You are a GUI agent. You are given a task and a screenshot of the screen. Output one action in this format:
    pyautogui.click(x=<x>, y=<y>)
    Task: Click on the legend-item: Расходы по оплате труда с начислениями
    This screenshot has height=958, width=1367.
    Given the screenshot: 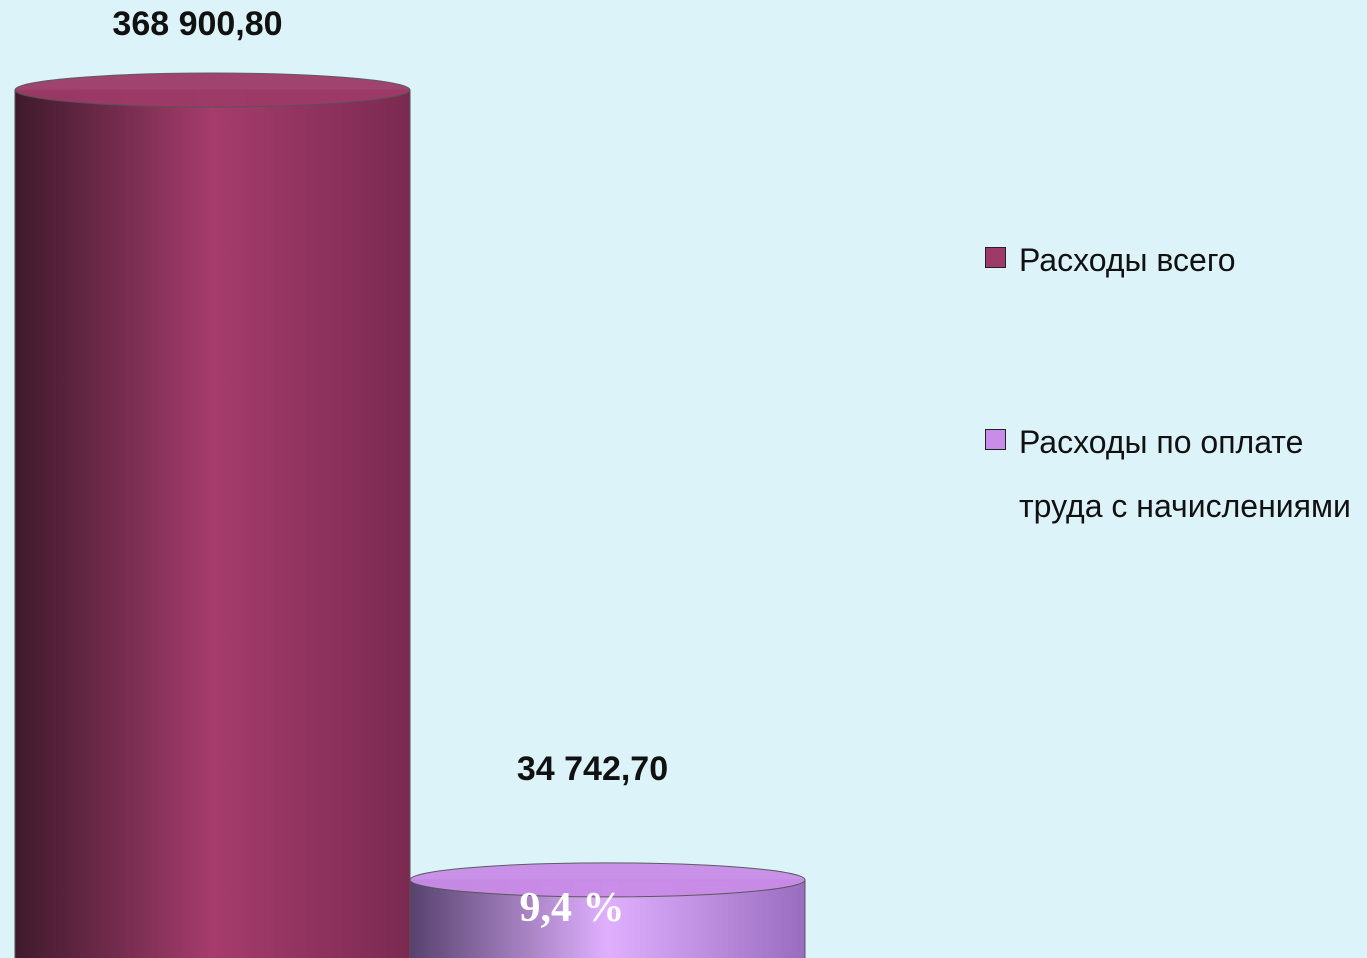 What is the action you would take?
    pyautogui.click(x=1175, y=474)
    